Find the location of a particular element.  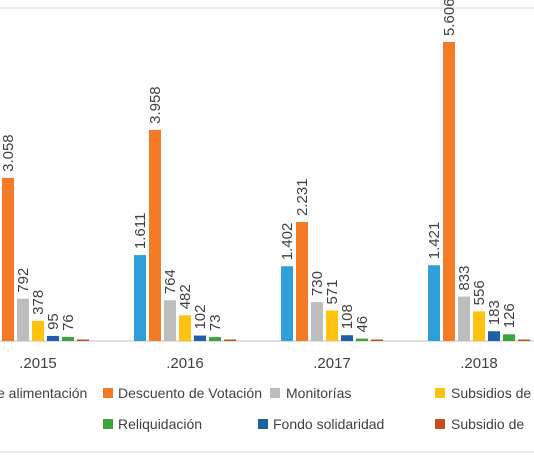

bar-2017-s4 is located at coordinates (347, 338).